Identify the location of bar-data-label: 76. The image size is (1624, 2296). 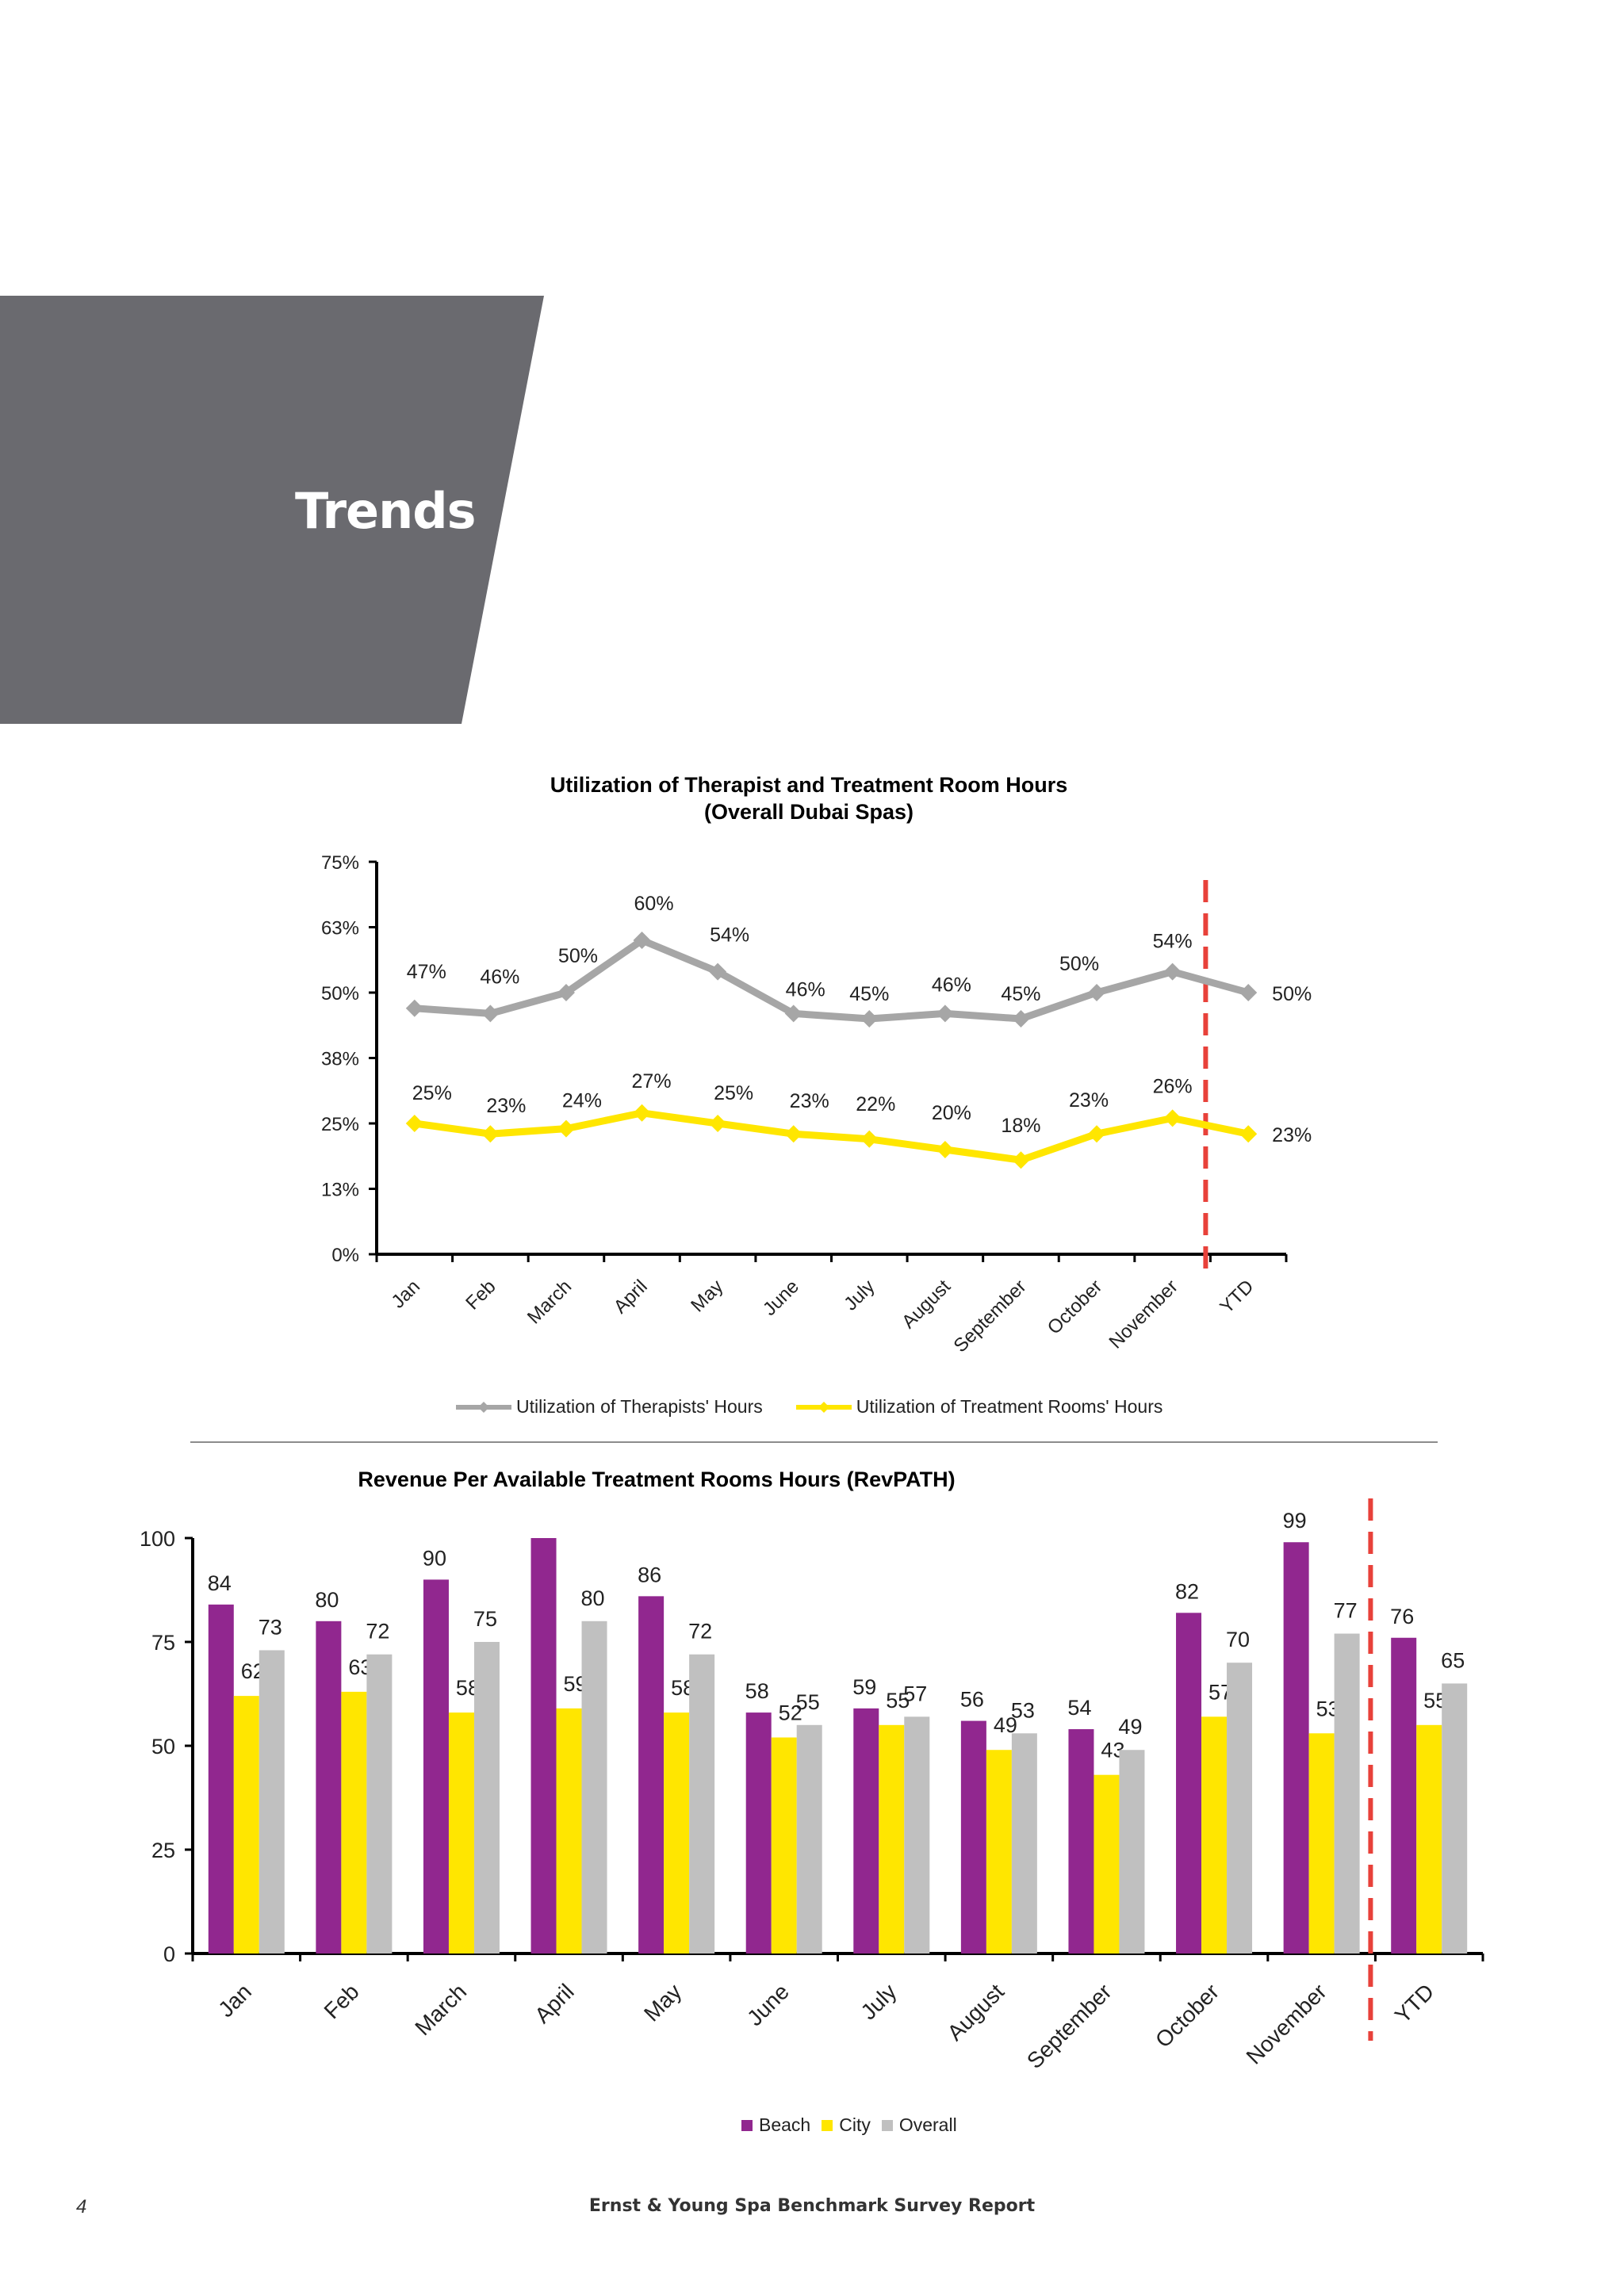
(1402, 1617).